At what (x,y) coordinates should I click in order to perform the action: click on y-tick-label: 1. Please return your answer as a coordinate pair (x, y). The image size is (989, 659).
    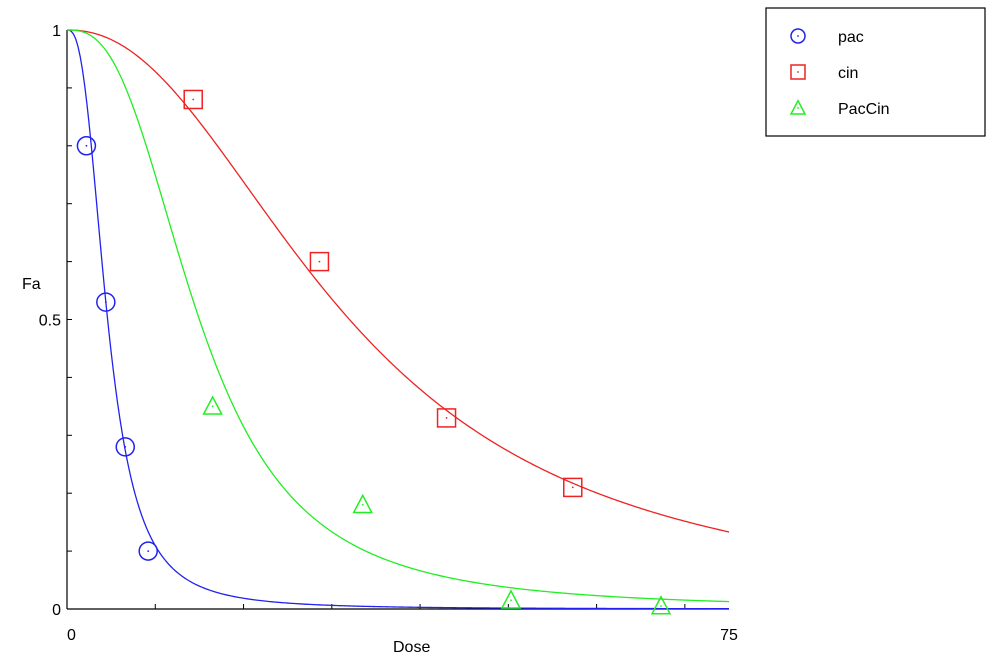
    Looking at the image, I should click on (56, 31).